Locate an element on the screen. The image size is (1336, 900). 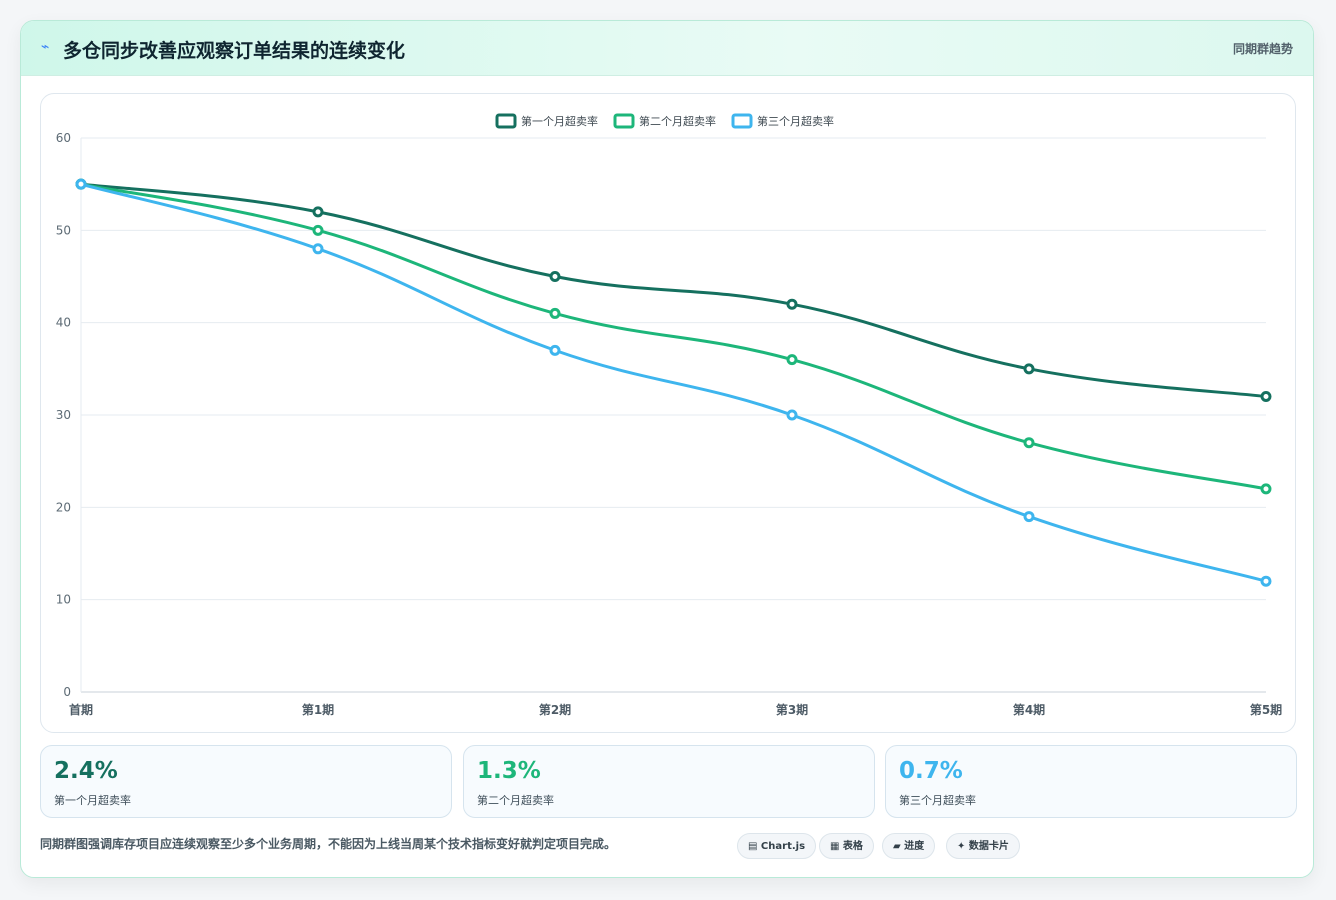
x-tick-label: 第1期 is located at coordinates (318, 709).